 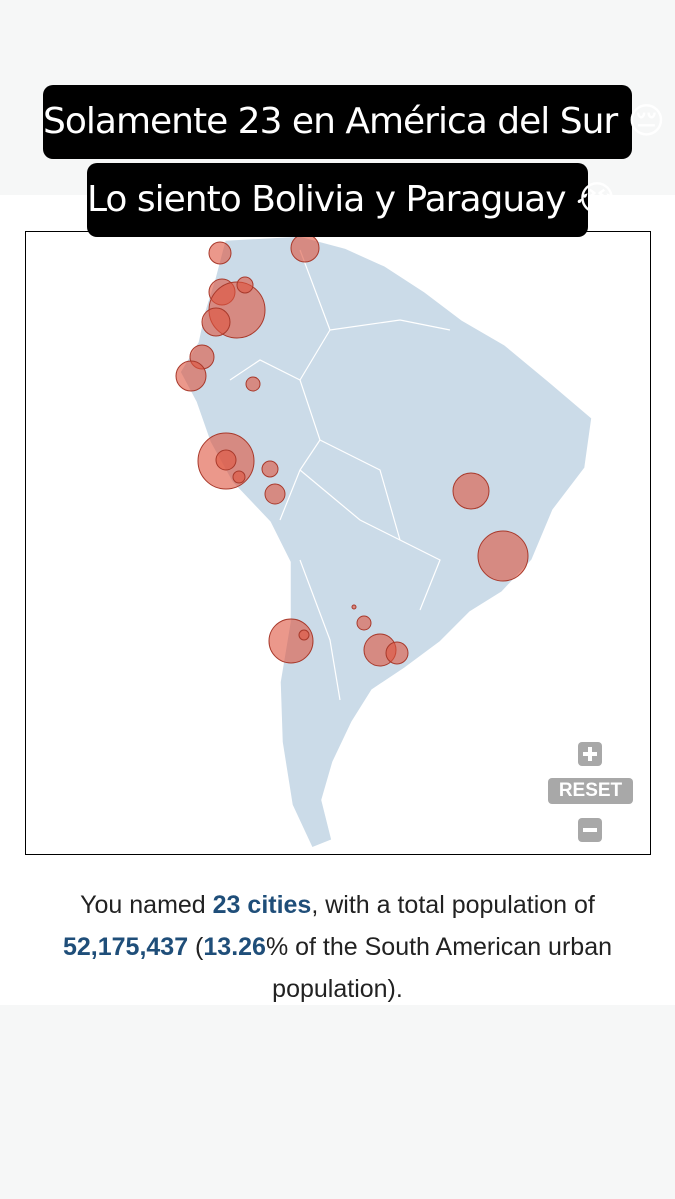 I want to click on zoom-out, so click(x=590, y=830).